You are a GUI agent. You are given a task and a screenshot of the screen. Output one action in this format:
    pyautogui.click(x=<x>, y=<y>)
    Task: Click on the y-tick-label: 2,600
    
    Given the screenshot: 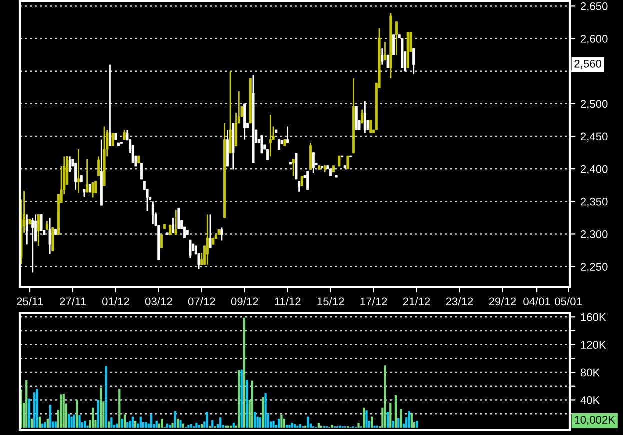 What is the action you would take?
    pyautogui.click(x=594, y=39)
    